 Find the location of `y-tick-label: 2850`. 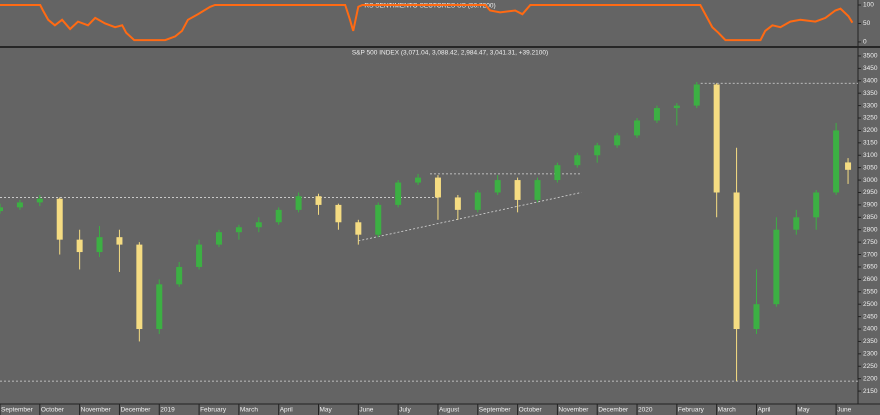

y-tick-label: 2850 is located at coordinates (870, 217).